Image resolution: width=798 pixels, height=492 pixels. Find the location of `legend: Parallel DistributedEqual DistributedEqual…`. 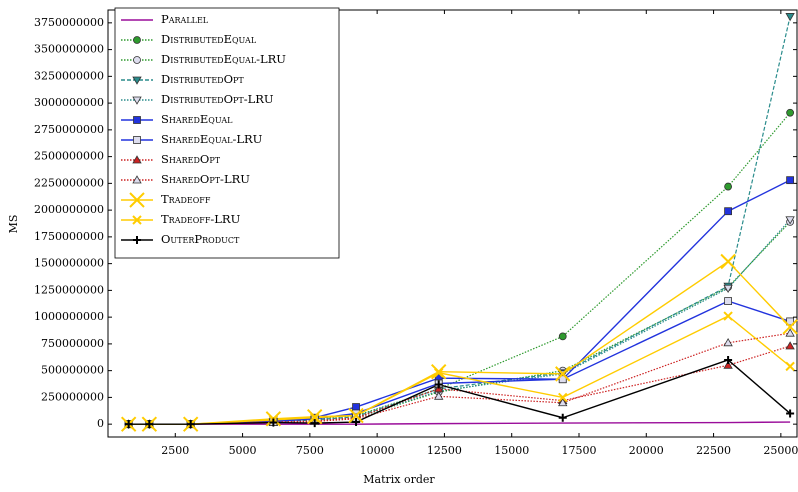

legend: Parallel DistributedEqual DistributedEqual… is located at coordinates (227, 133).